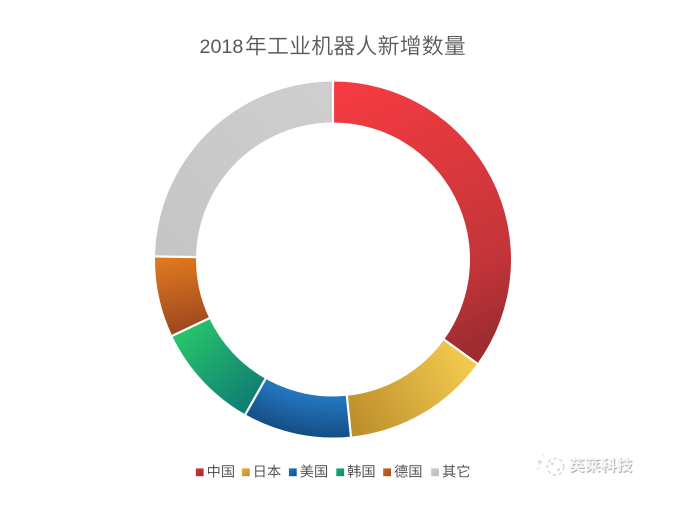 The image size is (677, 505). I want to click on svg-text: 2018, so click(222, 47).